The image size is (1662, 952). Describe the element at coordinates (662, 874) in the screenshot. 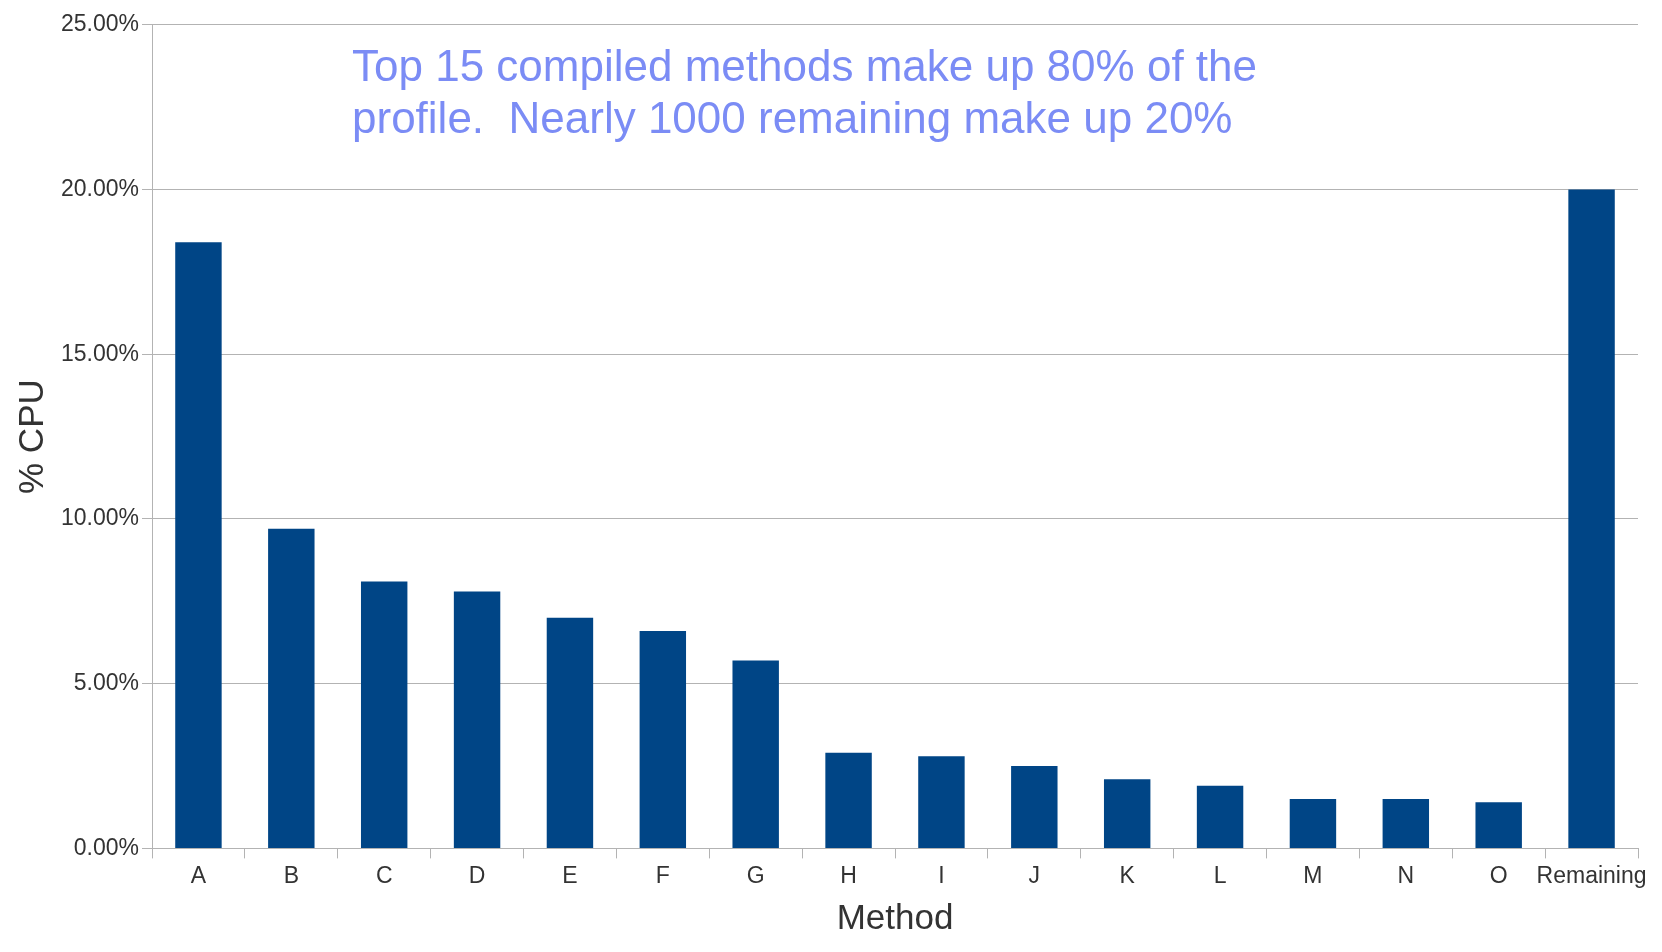

I see `x-tick-label: F` at that location.